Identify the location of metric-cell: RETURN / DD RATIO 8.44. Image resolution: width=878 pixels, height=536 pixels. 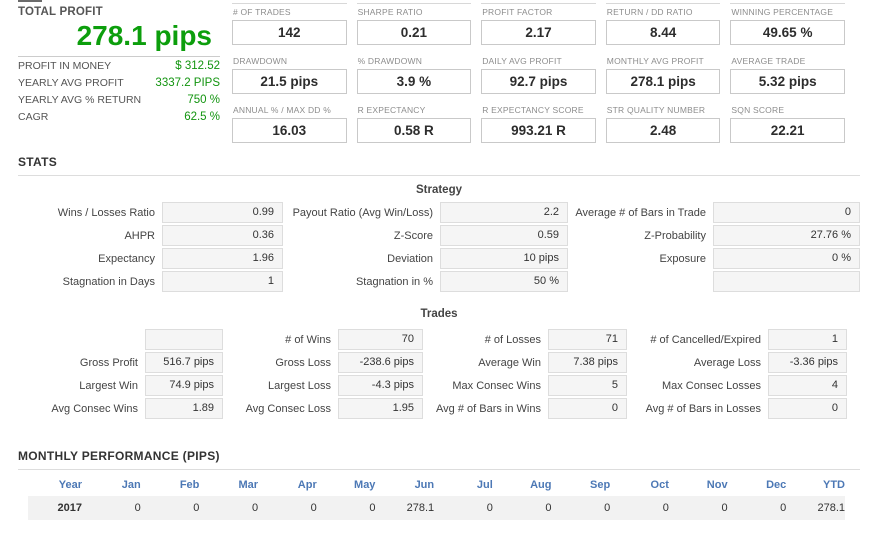
(663, 24).